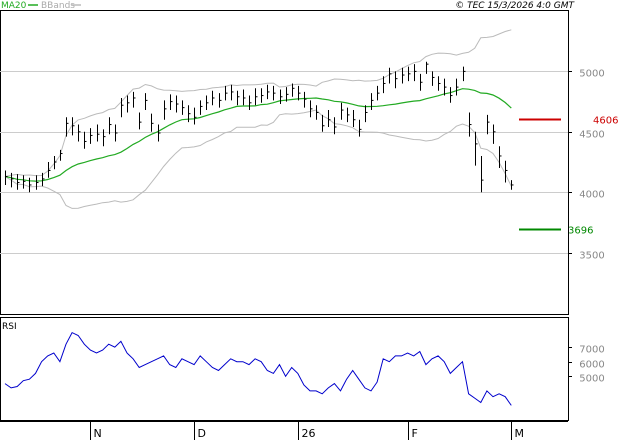 The image size is (627, 440). What do you see at coordinates (58, 6) in the screenshot?
I see `legend-bbands: BBands` at bounding box center [58, 6].